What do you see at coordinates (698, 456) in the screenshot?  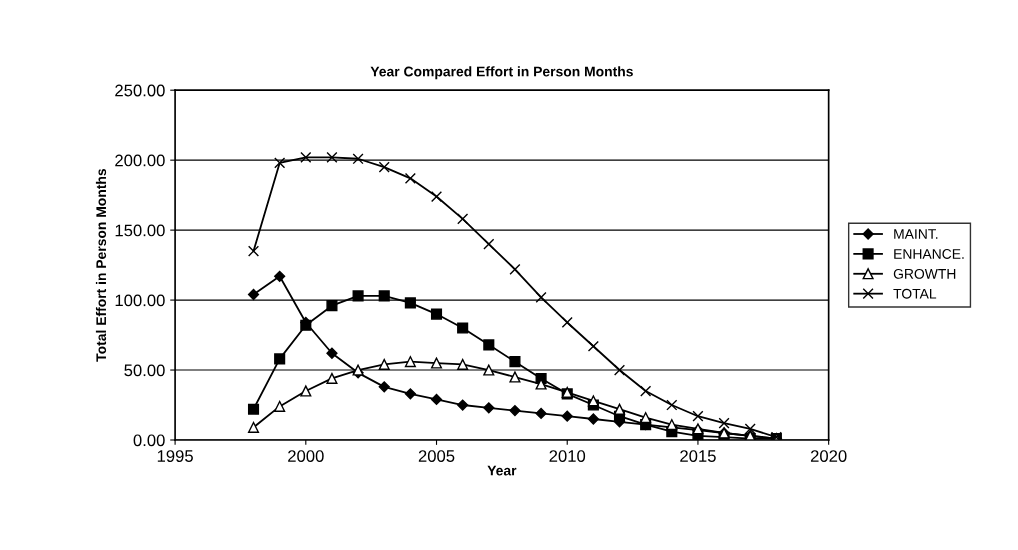 I see `x-tick-label: 2015` at bounding box center [698, 456].